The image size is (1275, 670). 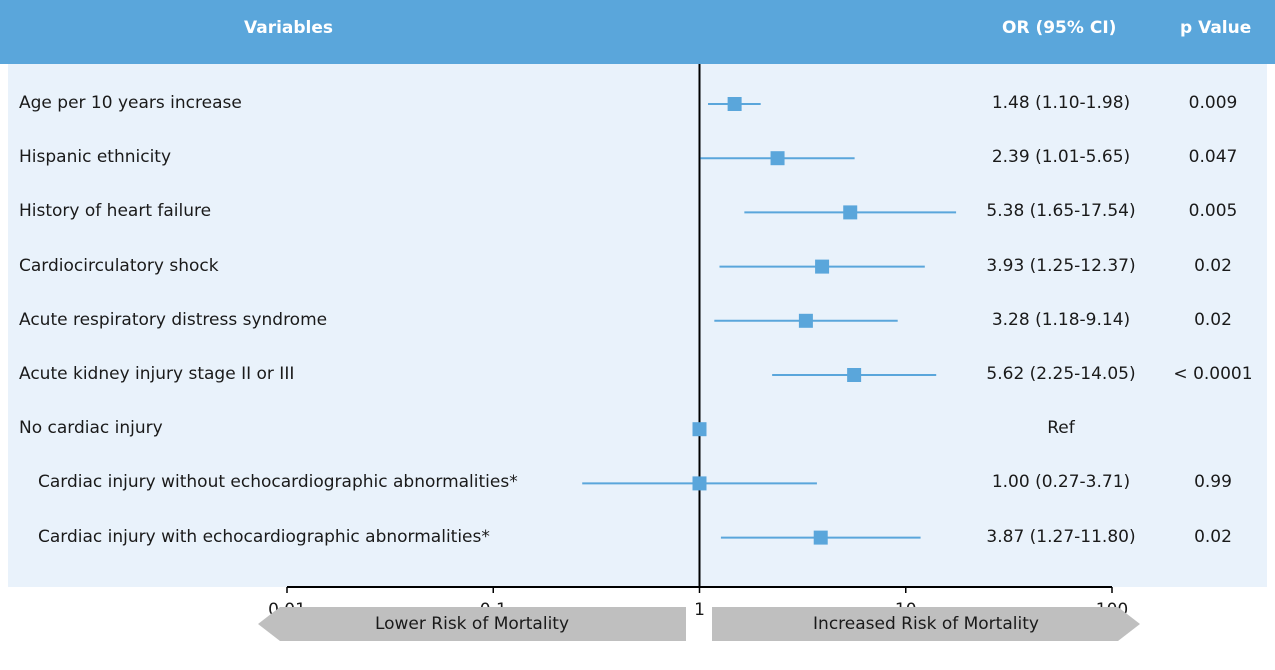 What do you see at coordinates (1059, 28) in the screenshot?
I see `or-ci-header: OR (95% CI)` at bounding box center [1059, 28].